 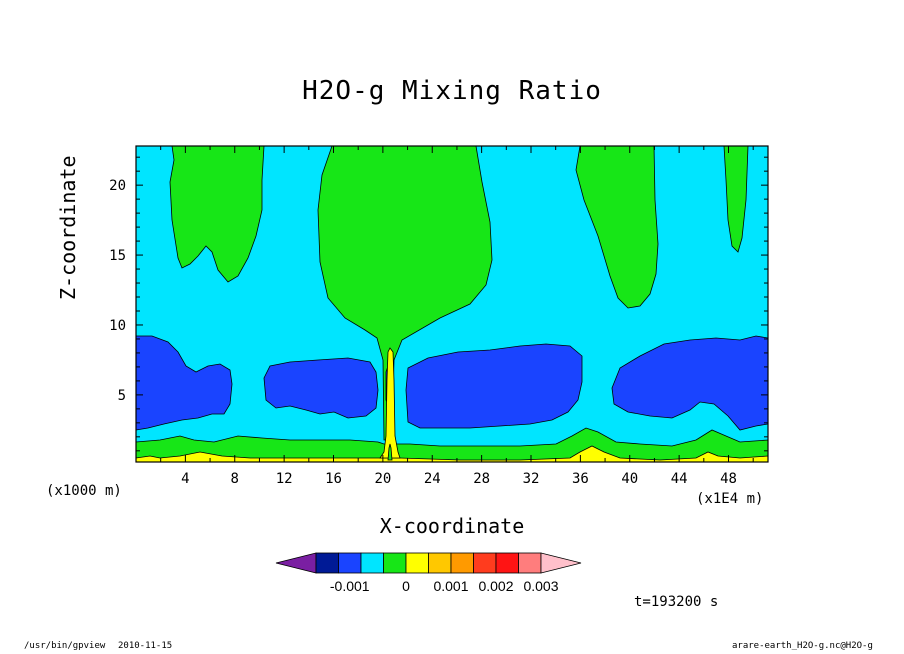 What do you see at coordinates (728, 479) in the screenshot?
I see `x-tick-label: 48` at bounding box center [728, 479].